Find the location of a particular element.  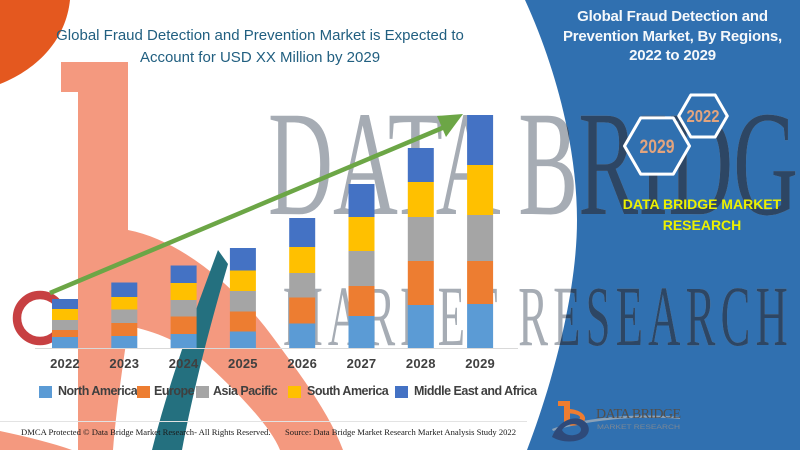

svg-text: MARKET RESEARCH is located at coordinates (638, 428).